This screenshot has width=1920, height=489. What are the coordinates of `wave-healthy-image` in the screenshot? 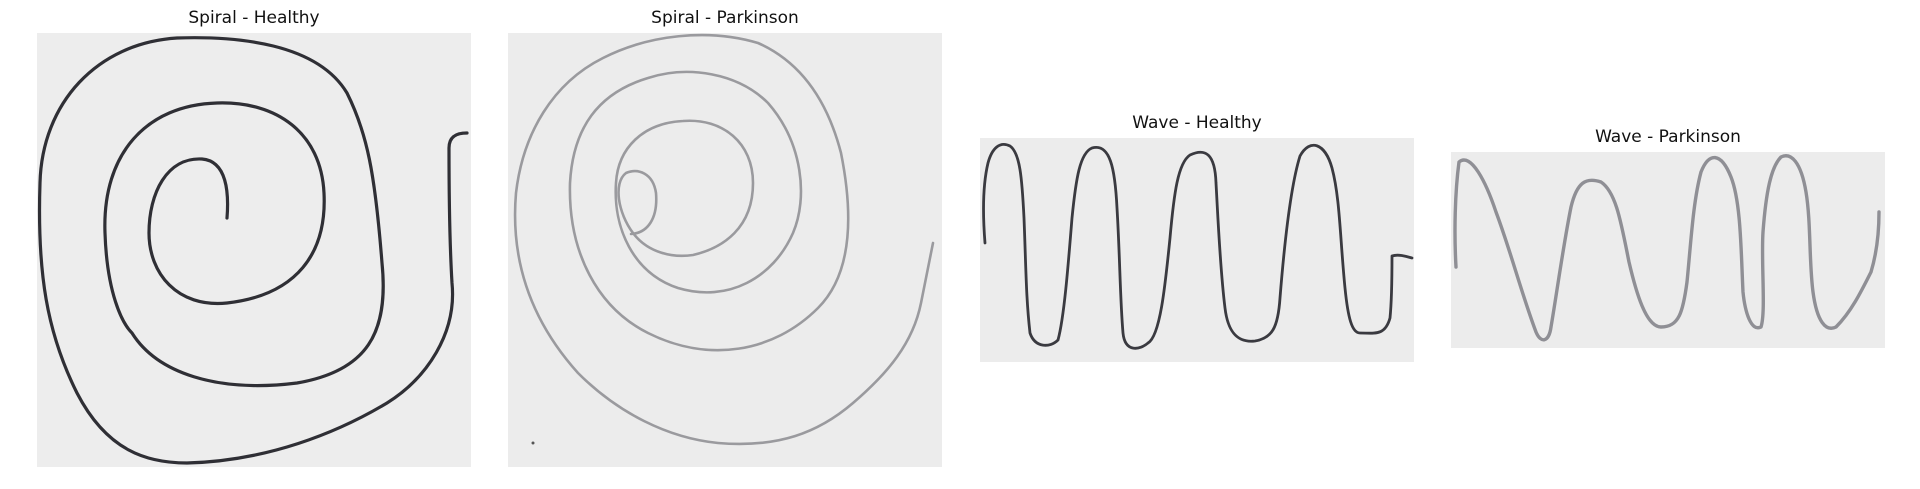 It's located at (1197, 250).